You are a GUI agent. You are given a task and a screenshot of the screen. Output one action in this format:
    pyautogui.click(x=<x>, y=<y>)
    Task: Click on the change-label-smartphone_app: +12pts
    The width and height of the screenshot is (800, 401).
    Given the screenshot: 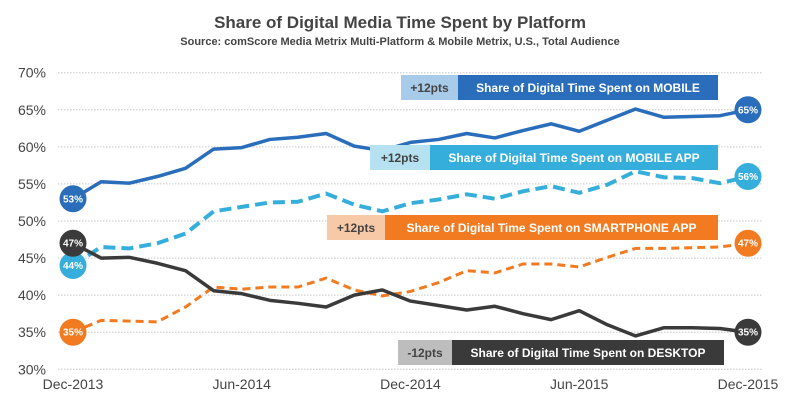 What is the action you would take?
    pyautogui.click(x=356, y=228)
    